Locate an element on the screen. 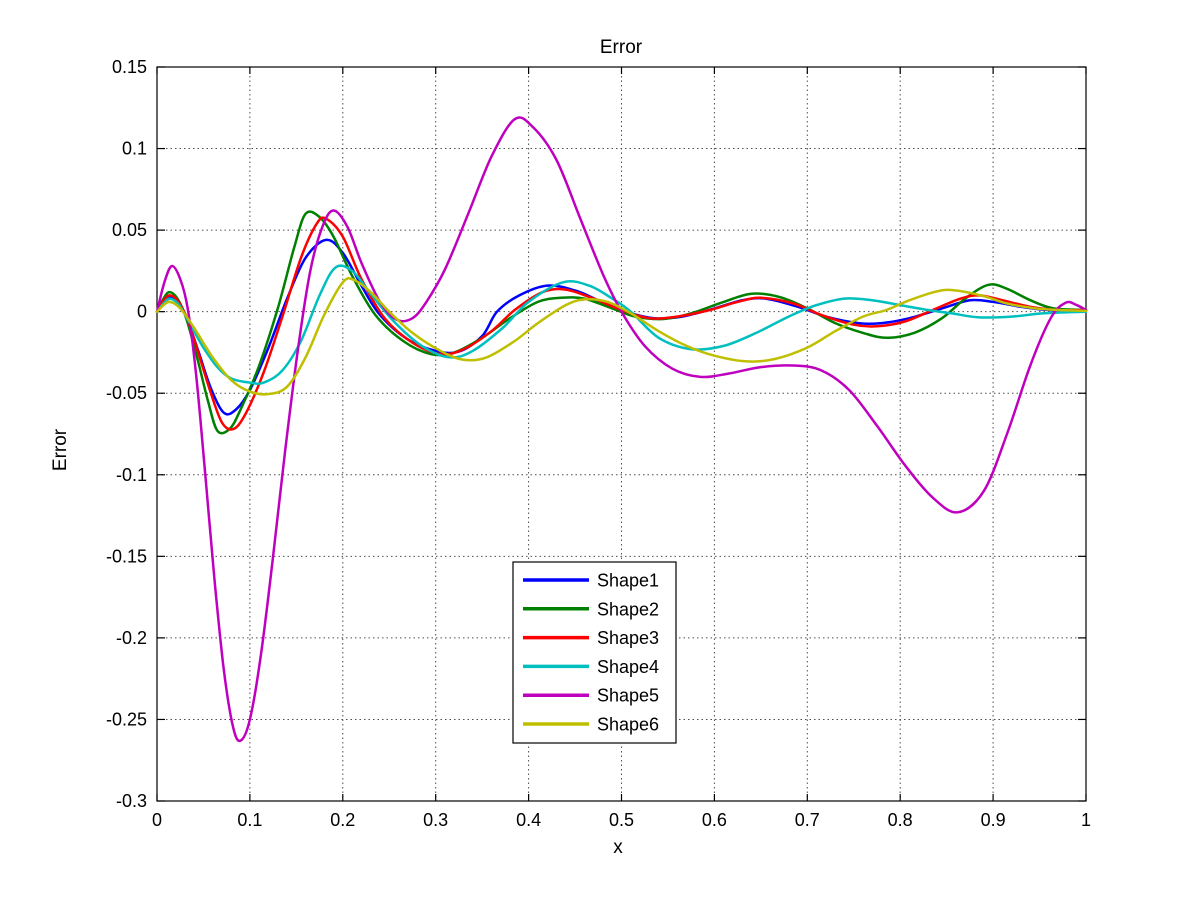  x-tick-label: 0.9 is located at coordinates (993, 820).